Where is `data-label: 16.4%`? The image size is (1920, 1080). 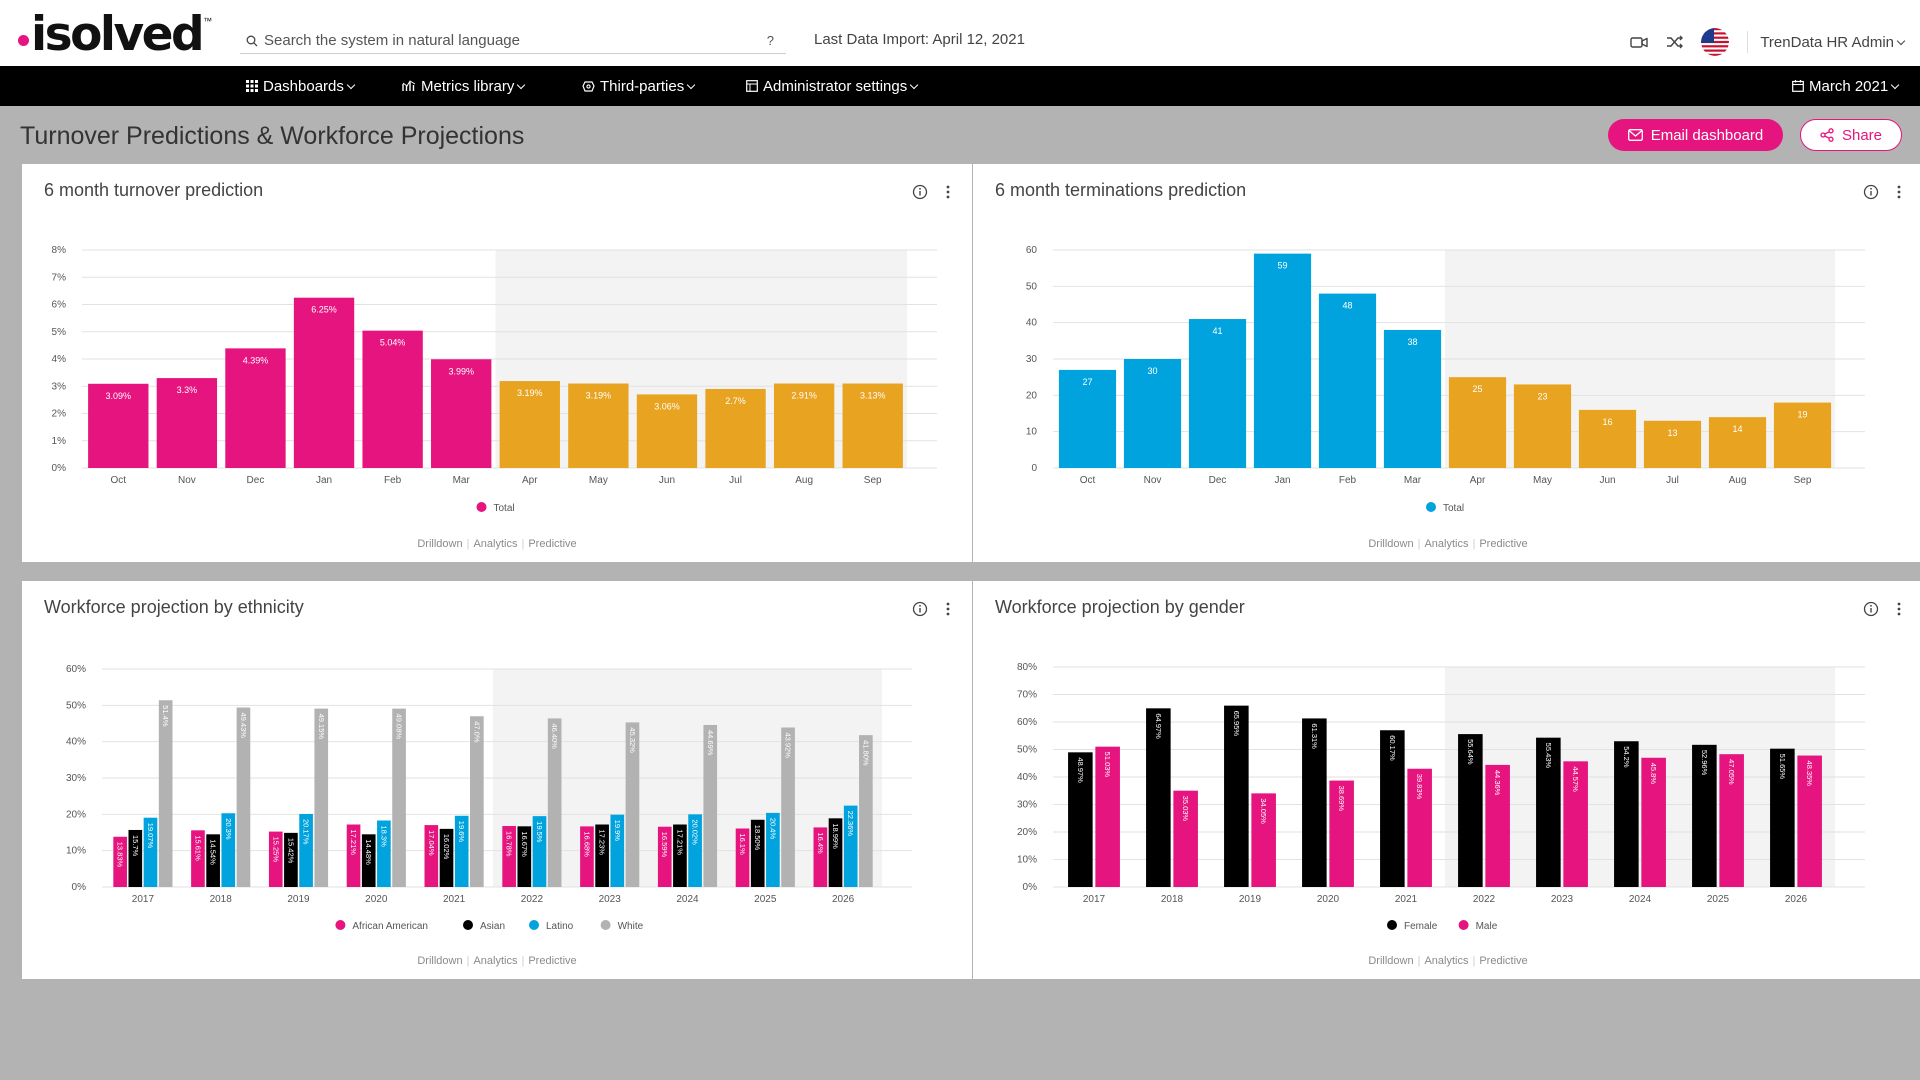
data-label: 16.4% is located at coordinates (820, 843).